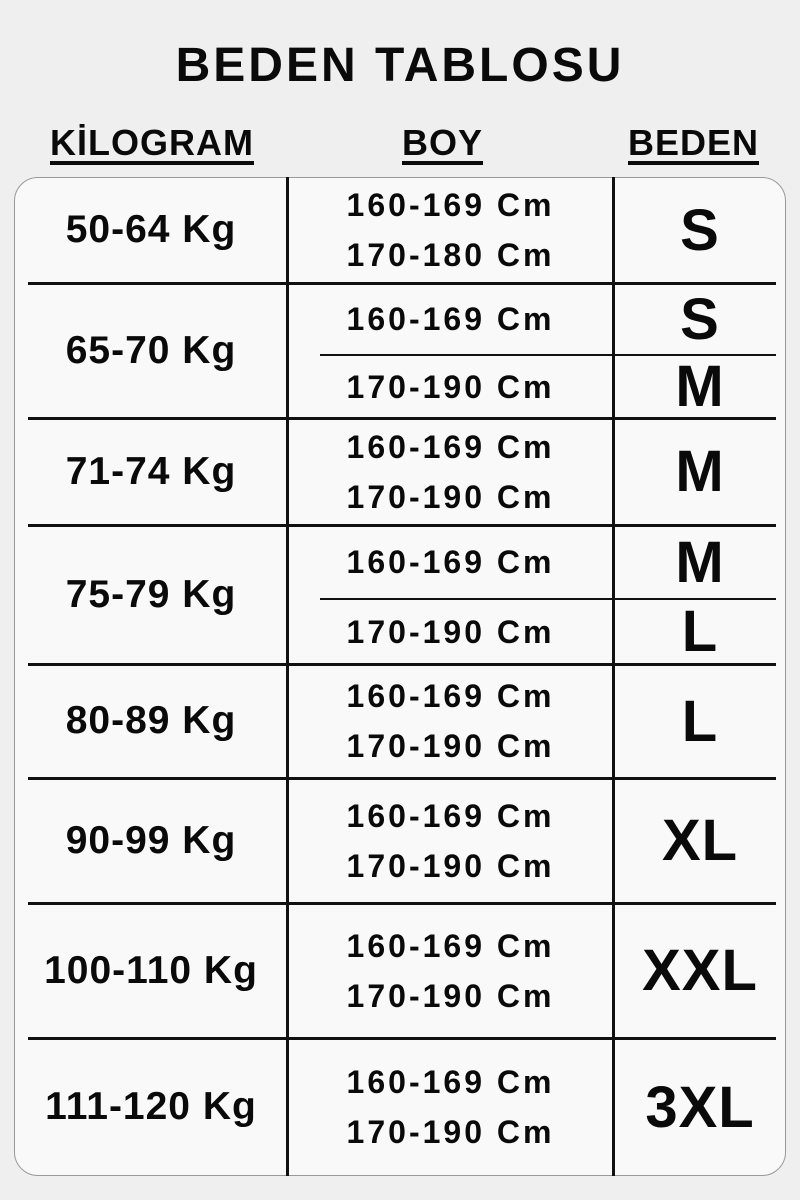 The image size is (800, 1200). Describe the element at coordinates (700, 1107) in the screenshot. I see `size-cell: 3XL` at that location.